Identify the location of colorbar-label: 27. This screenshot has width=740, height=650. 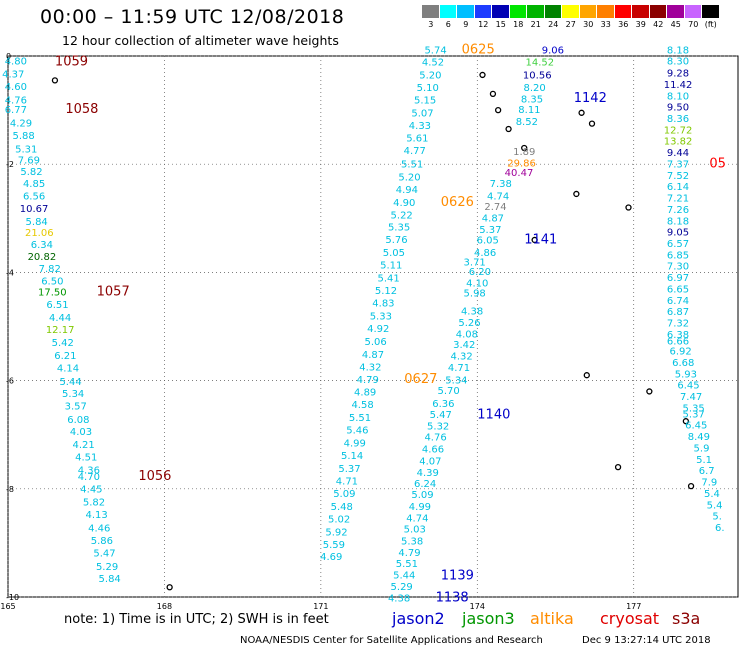
(570, 24).